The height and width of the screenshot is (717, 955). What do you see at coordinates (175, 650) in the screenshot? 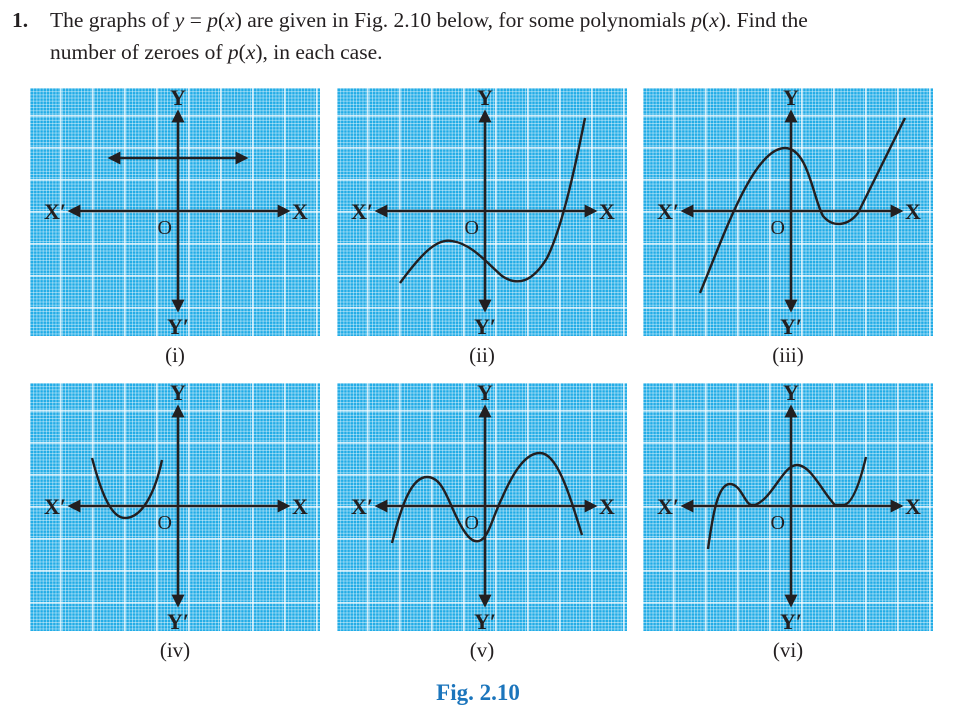
I see `graph-caption-iv: (iv)` at bounding box center [175, 650].